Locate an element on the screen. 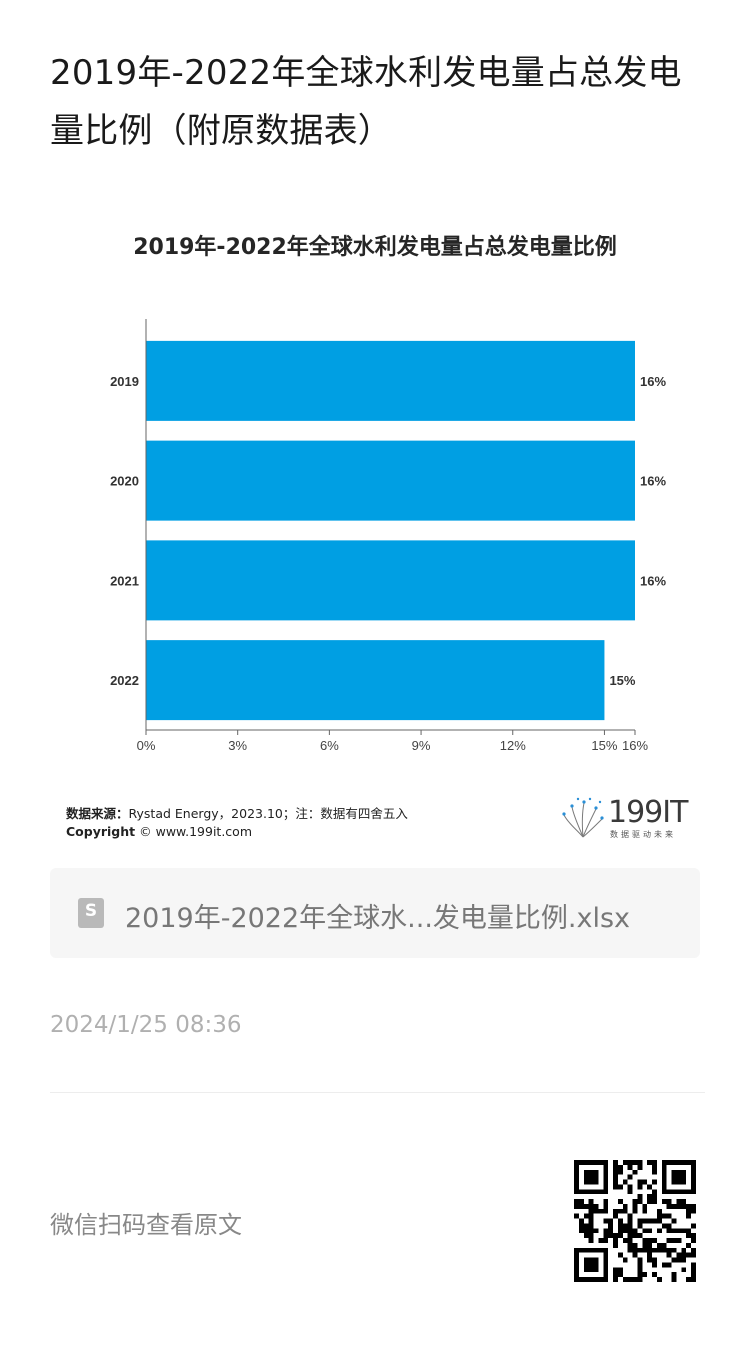  data-label-2022: 15% is located at coordinates (622, 680).